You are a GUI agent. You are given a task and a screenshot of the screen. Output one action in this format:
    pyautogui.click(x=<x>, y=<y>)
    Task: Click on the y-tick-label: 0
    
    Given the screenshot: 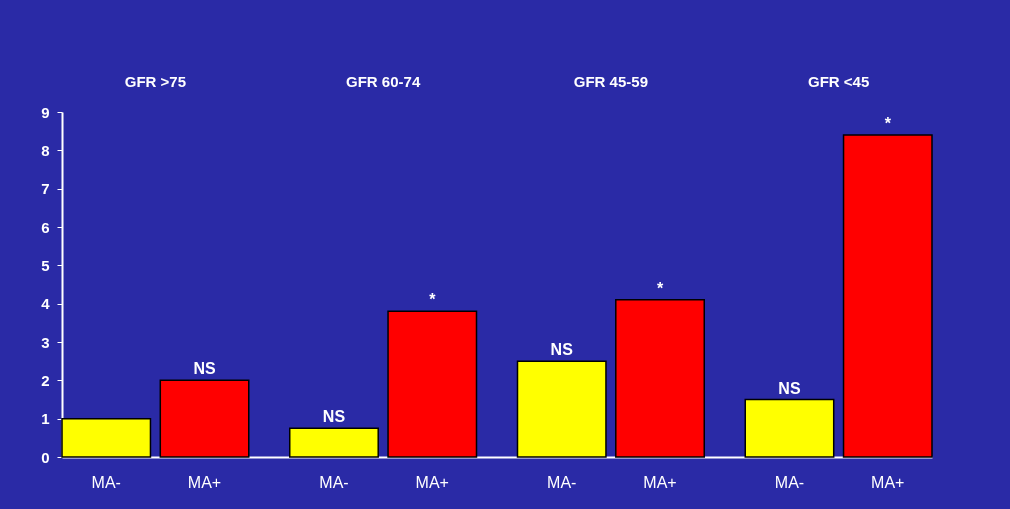 What is the action you would take?
    pyautogui.click(x=45, y=457)
    